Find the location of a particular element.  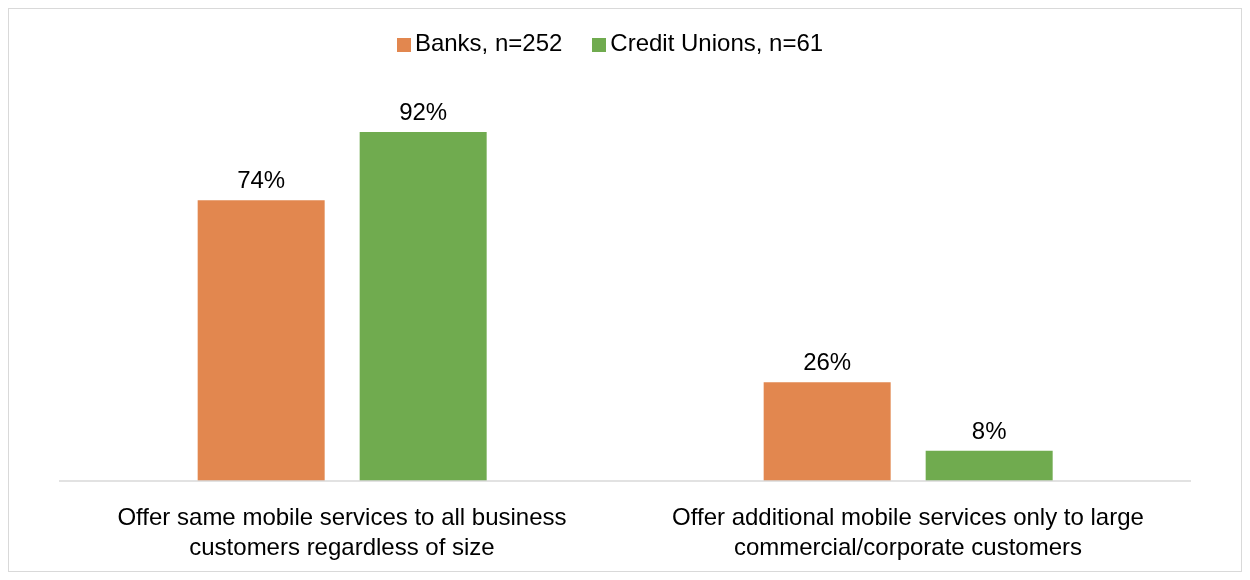

data-label: 8% is located at coordinates (989, 430).